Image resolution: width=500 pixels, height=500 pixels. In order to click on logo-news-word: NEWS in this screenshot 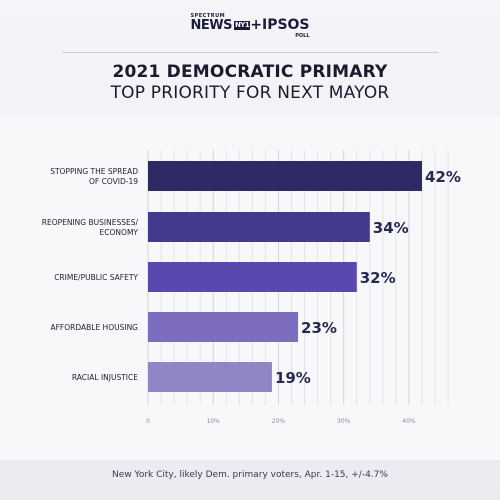, I will do `click(211, 25)`.